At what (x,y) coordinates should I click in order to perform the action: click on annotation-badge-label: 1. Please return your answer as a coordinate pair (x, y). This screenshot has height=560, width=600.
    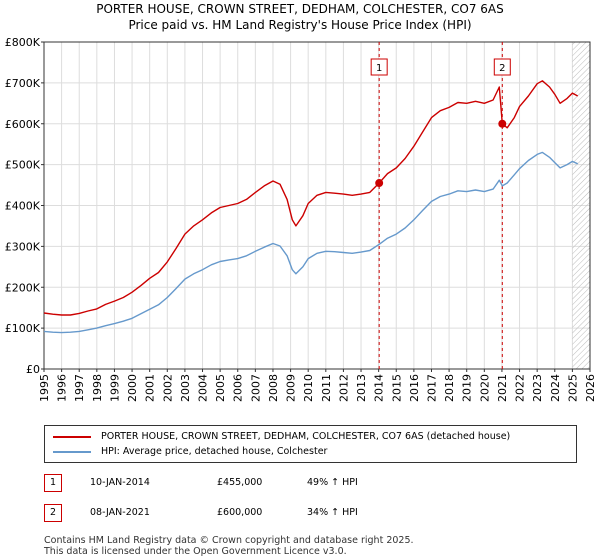
    Looking at the image, I should click on (379, 68).